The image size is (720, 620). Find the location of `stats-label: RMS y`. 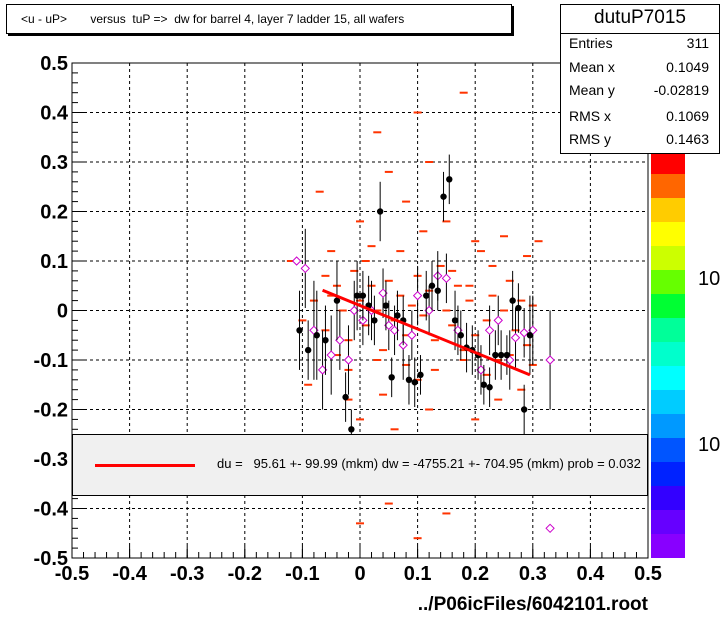

stats-label: RMS y is located at coordinates (590, 139).